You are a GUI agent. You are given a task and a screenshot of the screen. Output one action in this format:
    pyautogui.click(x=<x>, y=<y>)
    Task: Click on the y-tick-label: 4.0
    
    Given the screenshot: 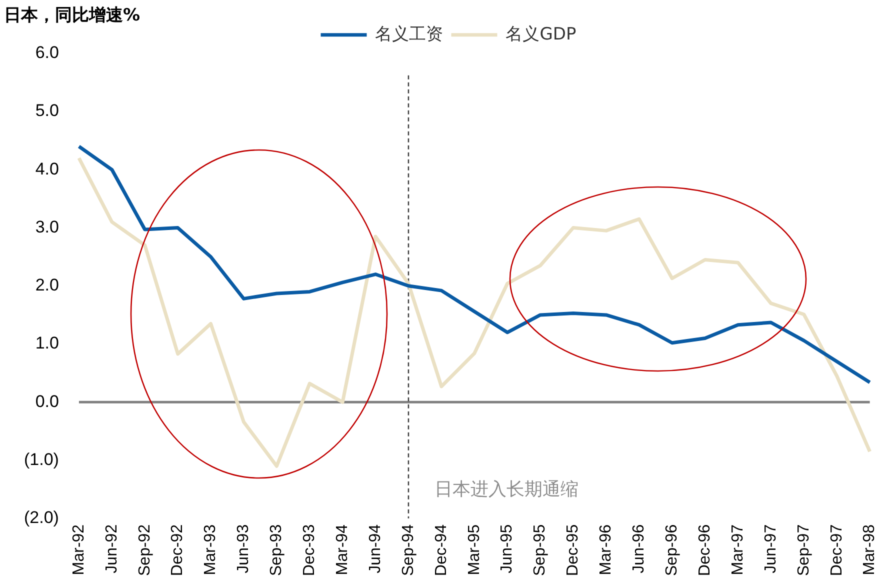 What is the action you would take?
    pyautogui.click(x=47, y=168)
    